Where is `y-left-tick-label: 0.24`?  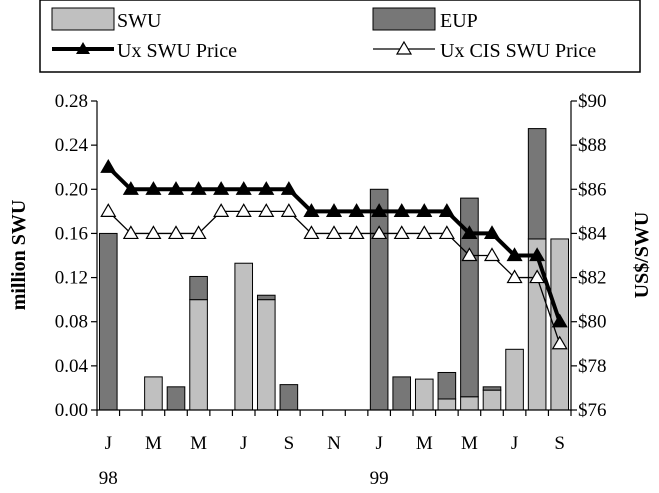 y-left-tick-label: 0.24 is located at coordinates (72, 145).